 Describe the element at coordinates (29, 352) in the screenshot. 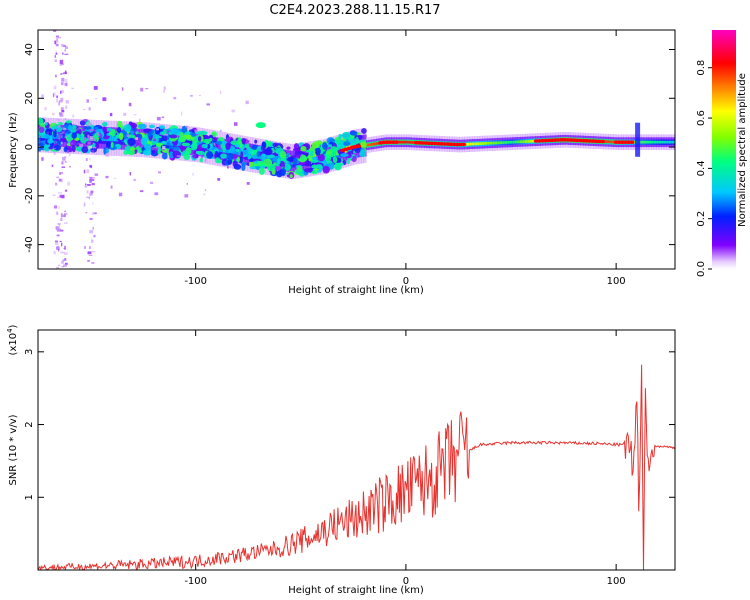

I see `snr-ytick-label: 3` at that location.